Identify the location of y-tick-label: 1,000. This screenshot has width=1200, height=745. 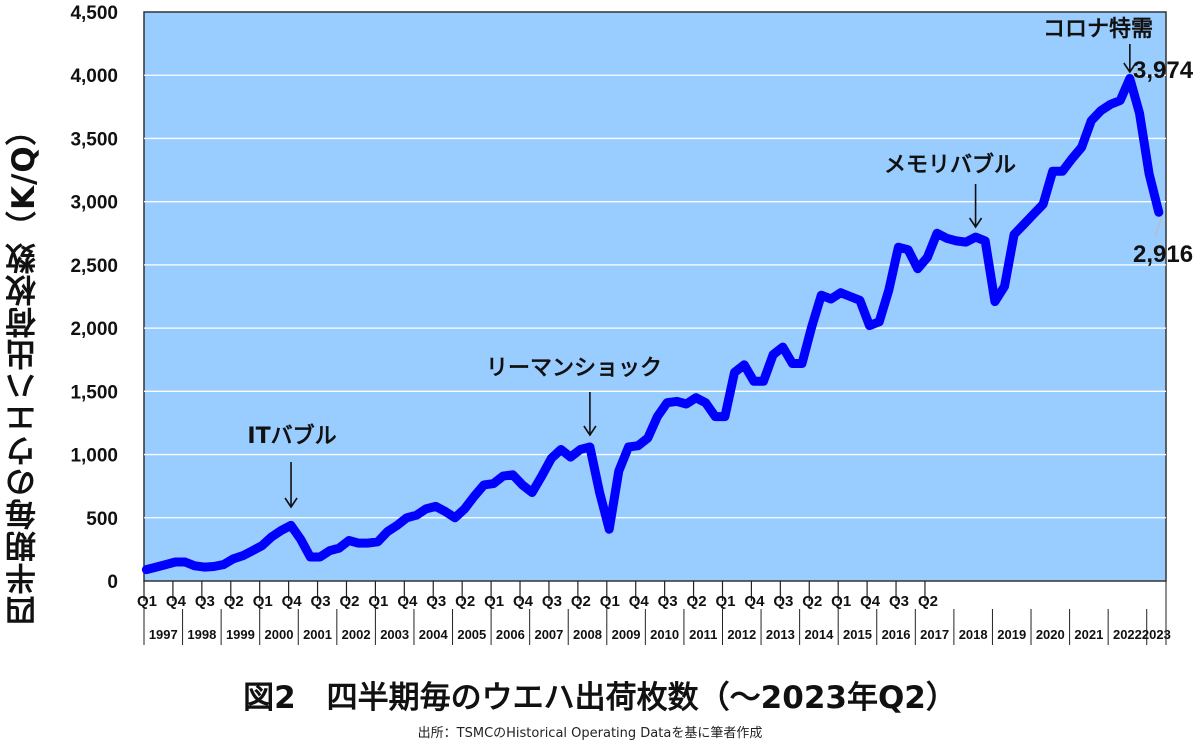
(94, 456).